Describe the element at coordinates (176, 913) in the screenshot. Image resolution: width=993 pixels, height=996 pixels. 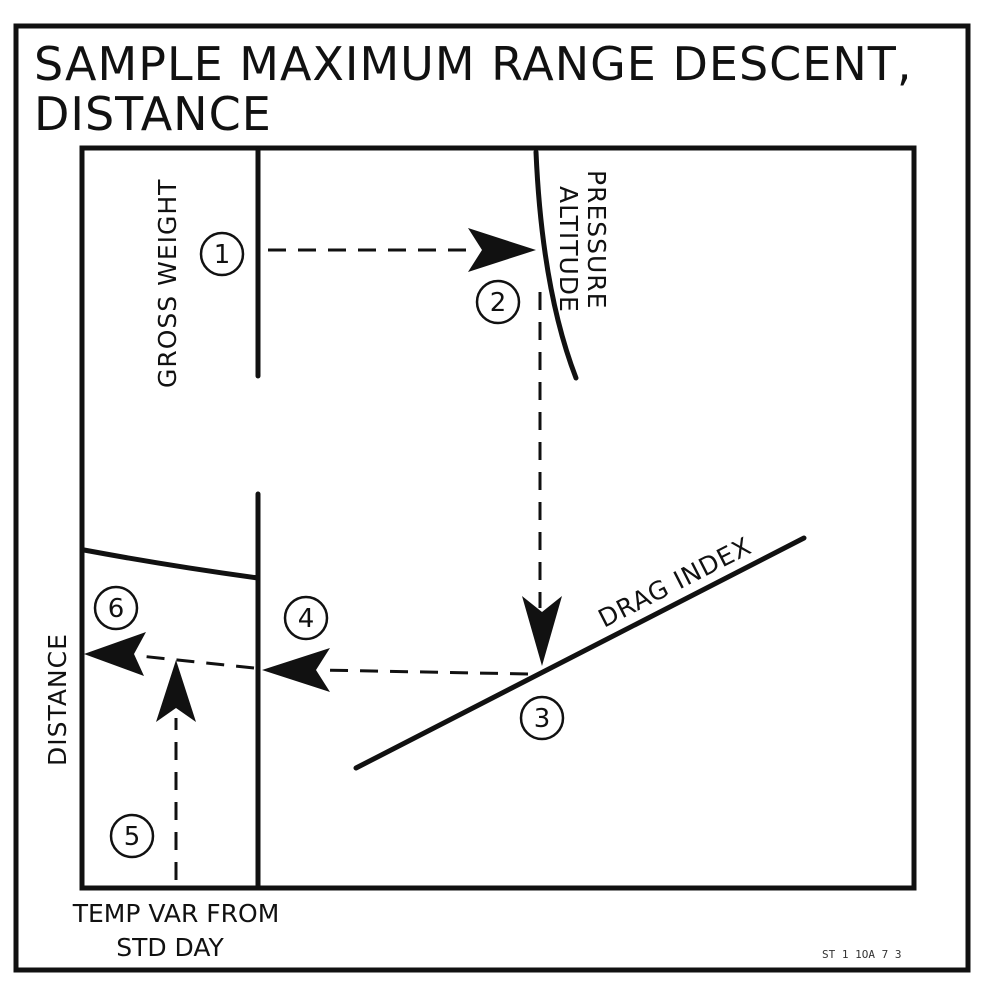
I see `temp-var-label-line-1: TEMP VAR FROM` at that location.